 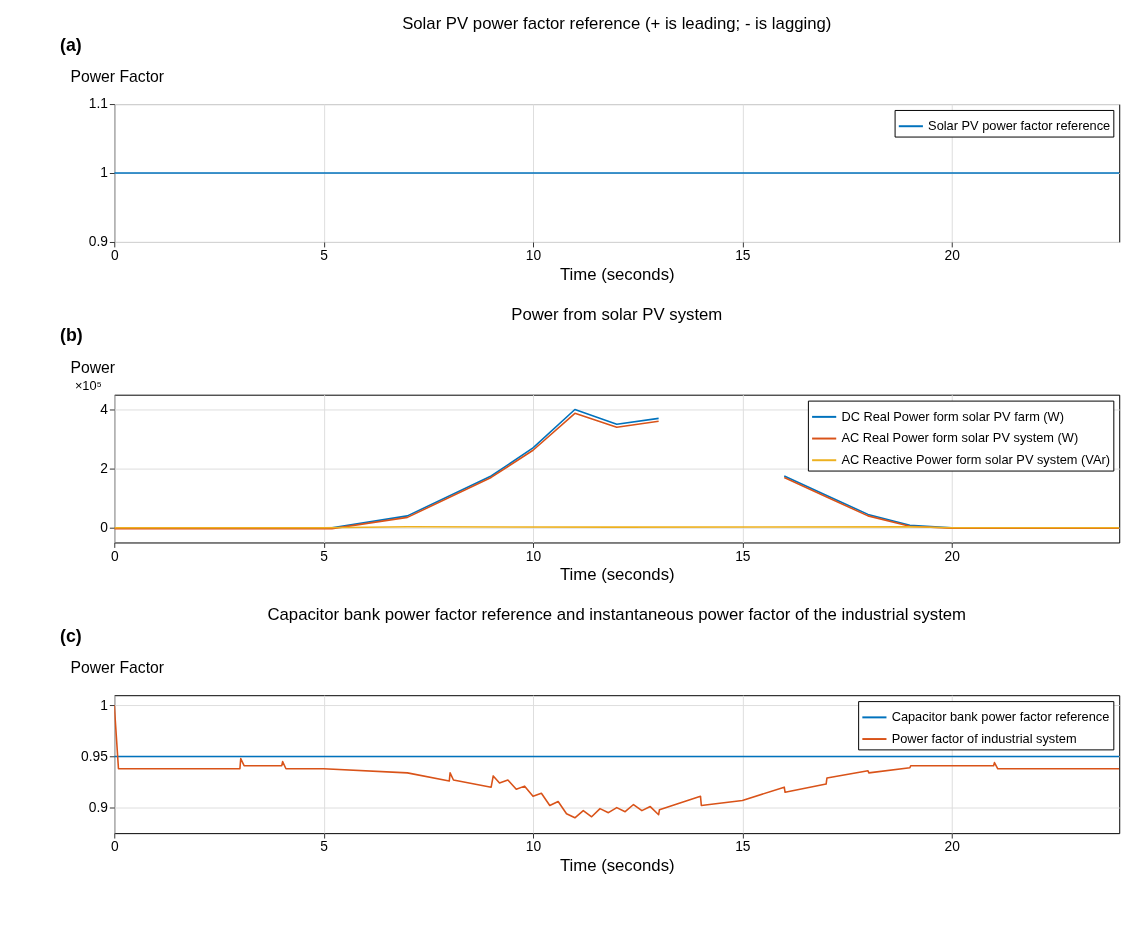 What do you see at coordinates (104, 409) in the screenshot?
I see `y-tick-label: 4` at bounding box center [104, 409].